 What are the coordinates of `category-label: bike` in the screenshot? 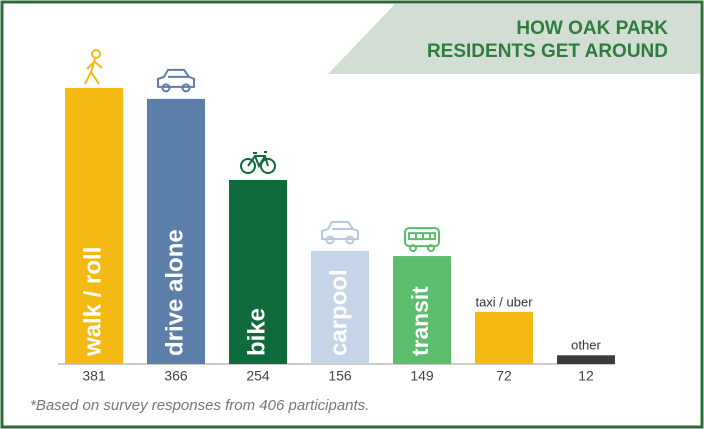 It's located at (256, 332).